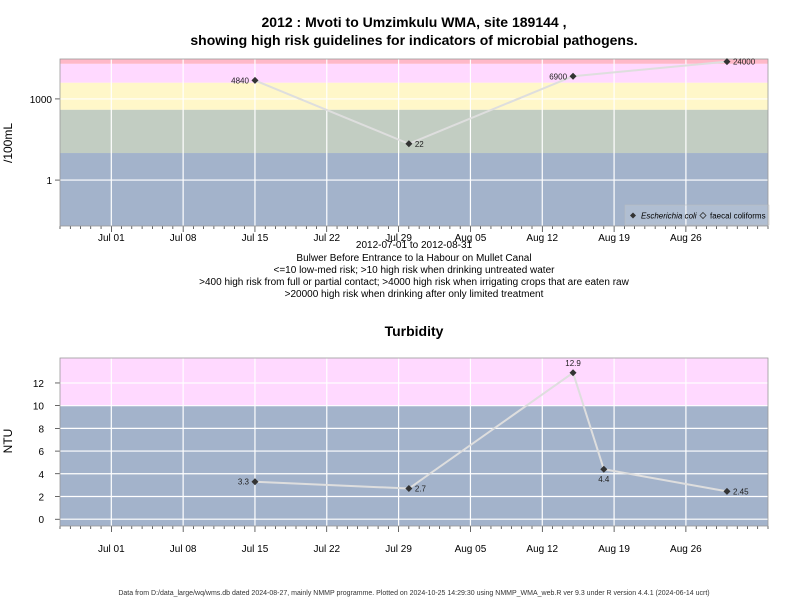 This screenshot has width=800, height=600. Describe the element at coordinates (419, 144) in the screenshot. I see `chart1-data-label: 22` at that location.